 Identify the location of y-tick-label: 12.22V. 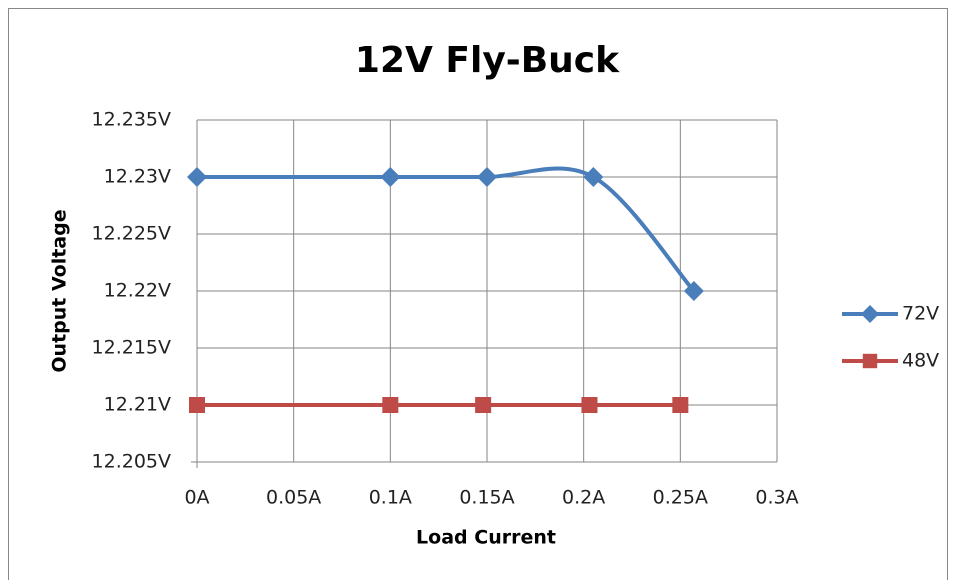
(137, 291).